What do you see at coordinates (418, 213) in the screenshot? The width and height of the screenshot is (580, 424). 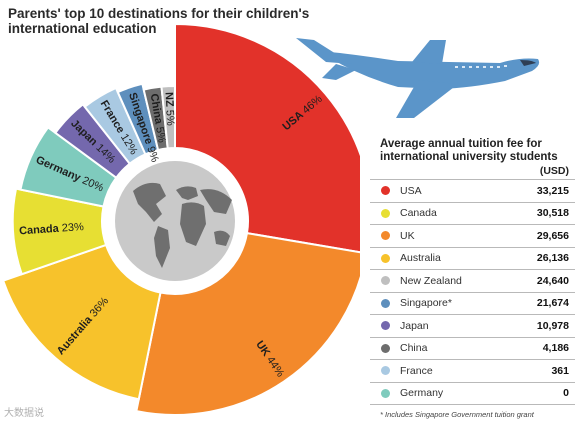 I see `row-country: Canada` at bounding box center [418, 213].